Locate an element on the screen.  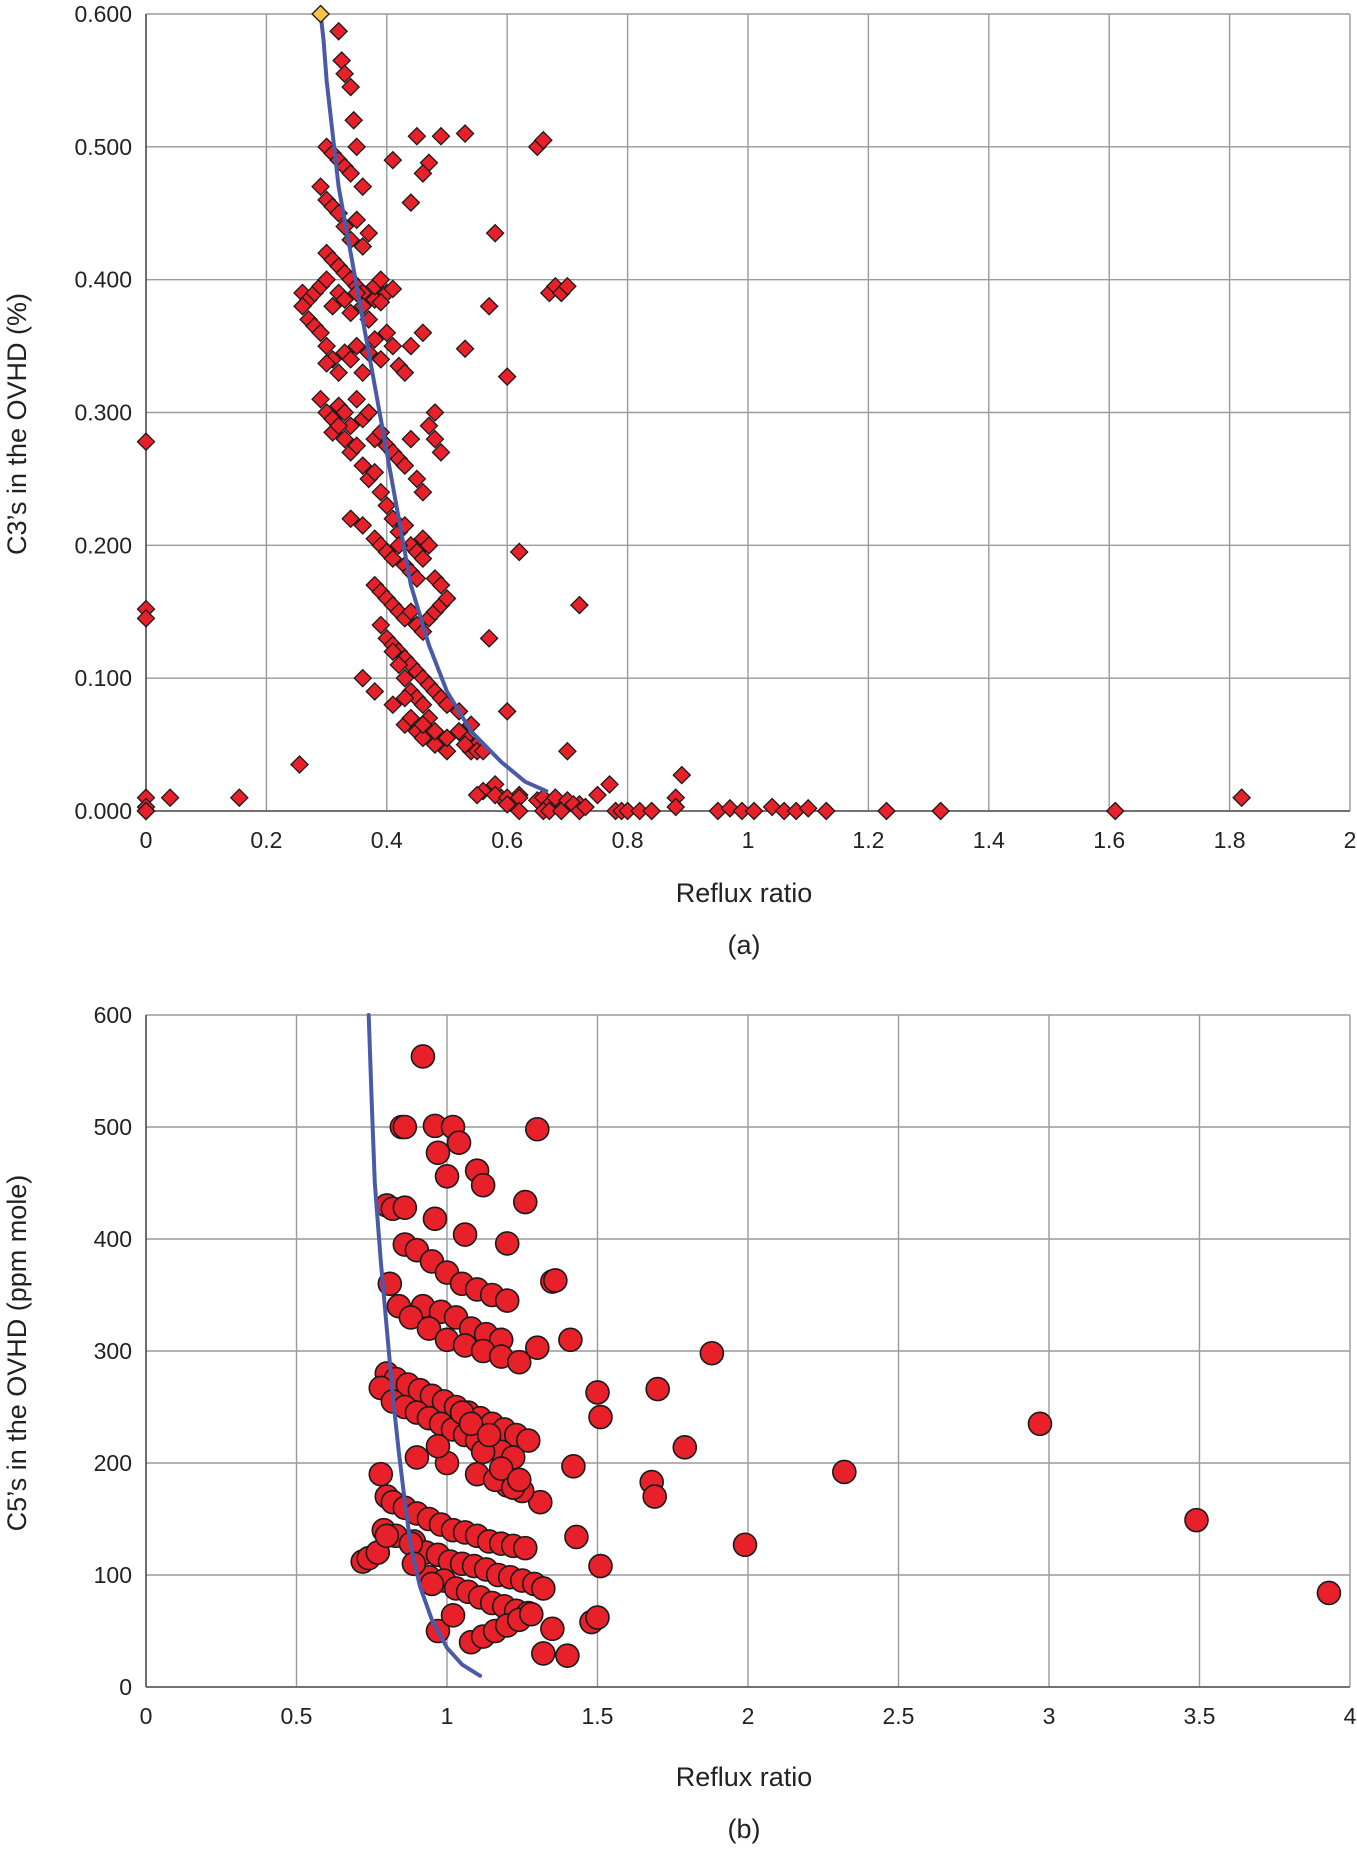
y-tick-label-b: 600 is located at coordinates (113, 1015).